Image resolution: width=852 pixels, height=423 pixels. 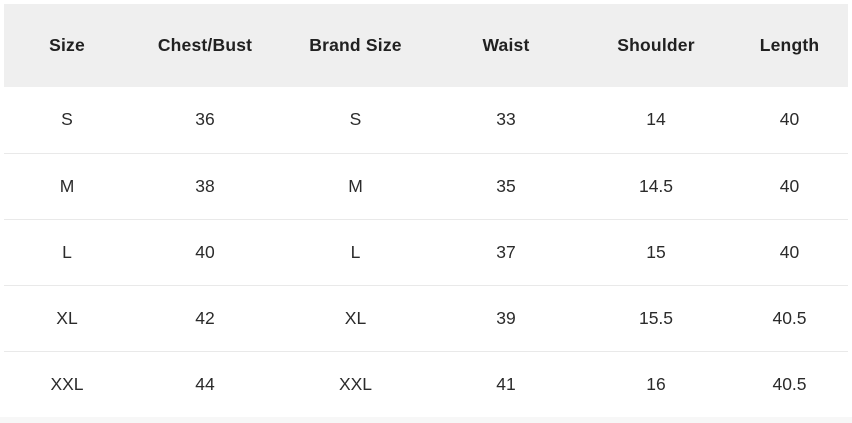 I want to click on cell-size: S, so click(x=67, y=119).